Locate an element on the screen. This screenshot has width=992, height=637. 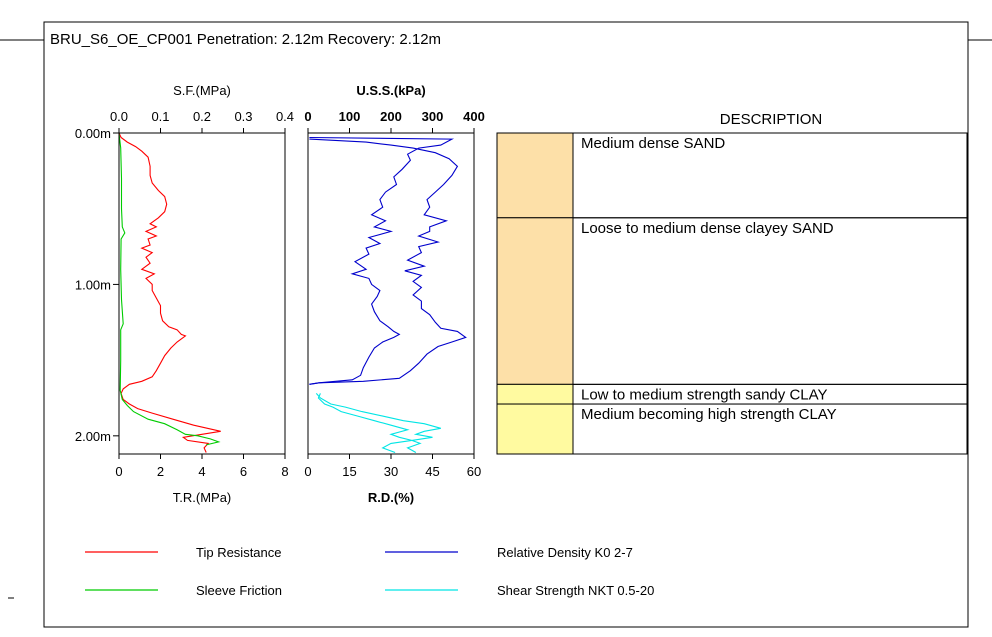
depth-tick-label: 2.00m is located at coordinates (93, 436).